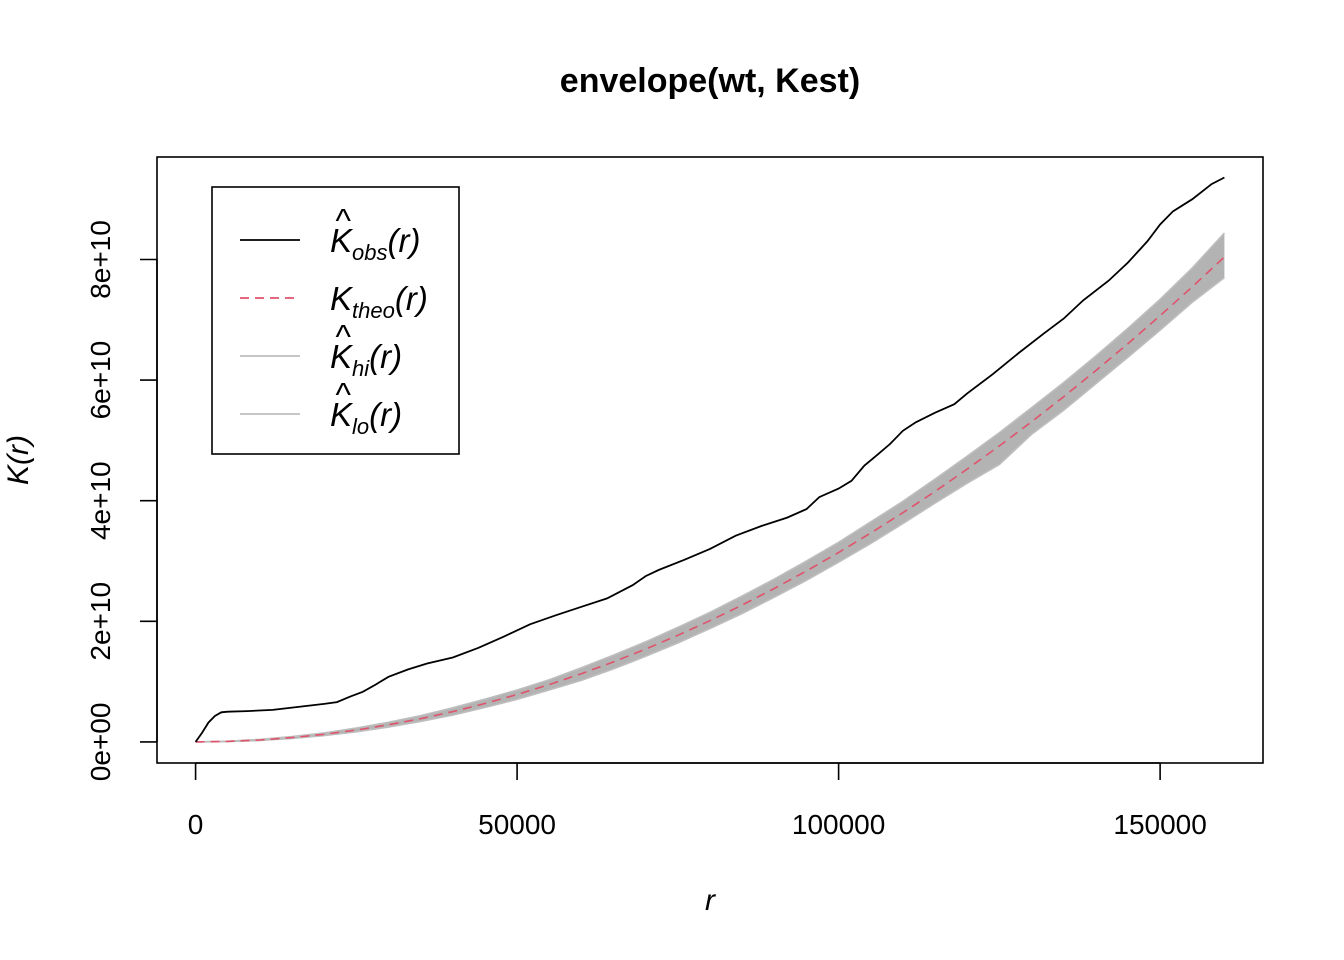 The height and width of the screenshot is (960, 1344). Describe the element at coordinates (100, 621) in the screenshot. I see `y-tick-label: 2e+10` at that location.